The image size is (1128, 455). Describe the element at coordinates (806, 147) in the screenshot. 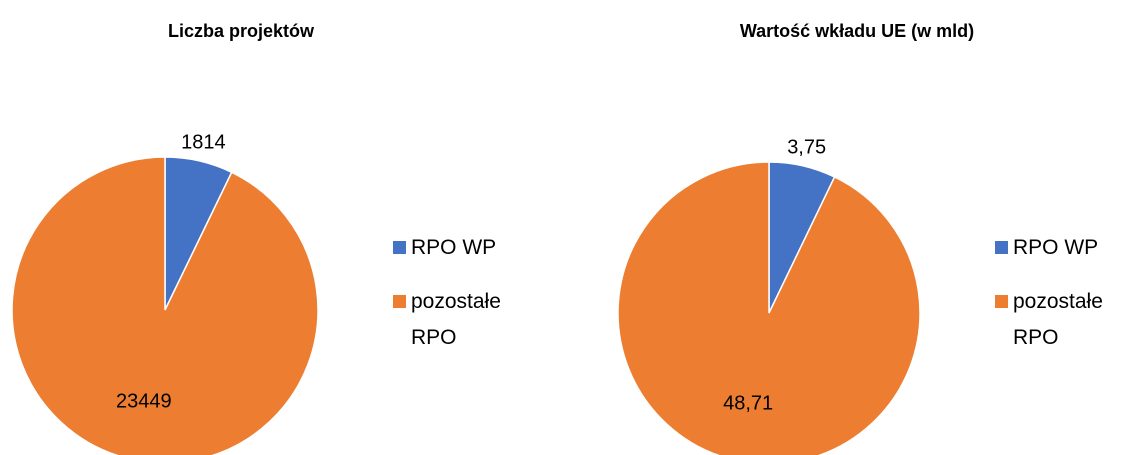

I see `data-label: 3,75` at that location.